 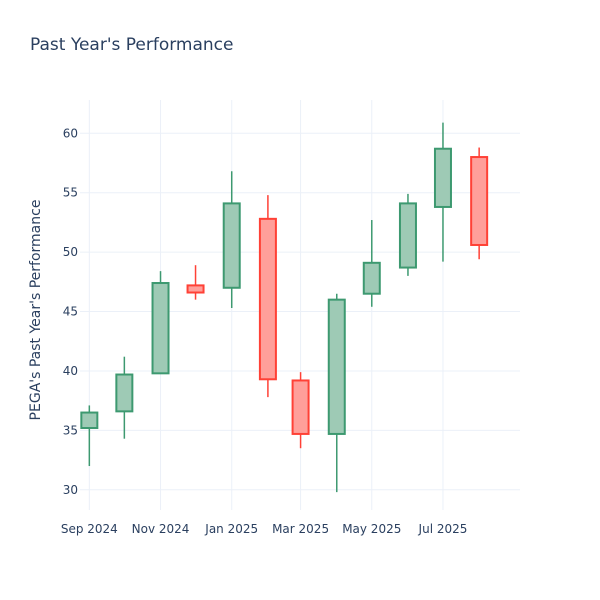 What do you see at coordinates (89, 529) in the screenshot?
I see `x-tick-label: Sep 2024` at bounding box center [89, 529].